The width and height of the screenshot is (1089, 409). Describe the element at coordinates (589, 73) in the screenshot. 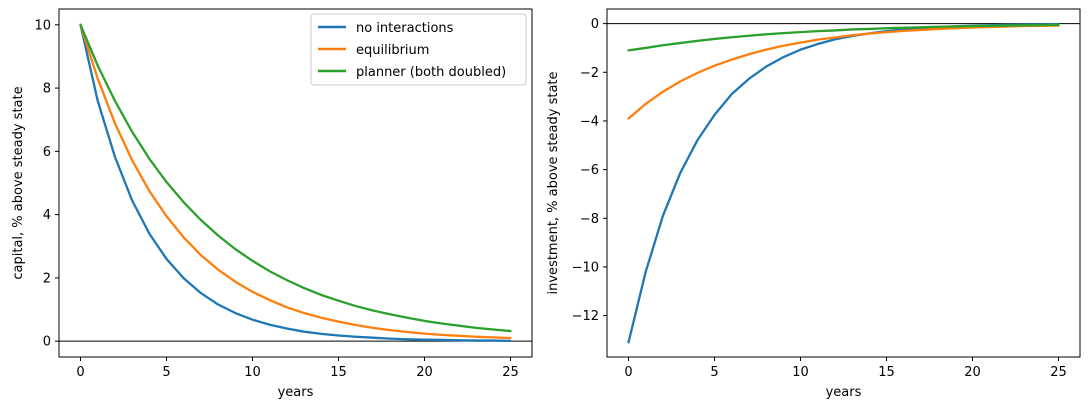

I see `y-tick-label: −2` at that location.